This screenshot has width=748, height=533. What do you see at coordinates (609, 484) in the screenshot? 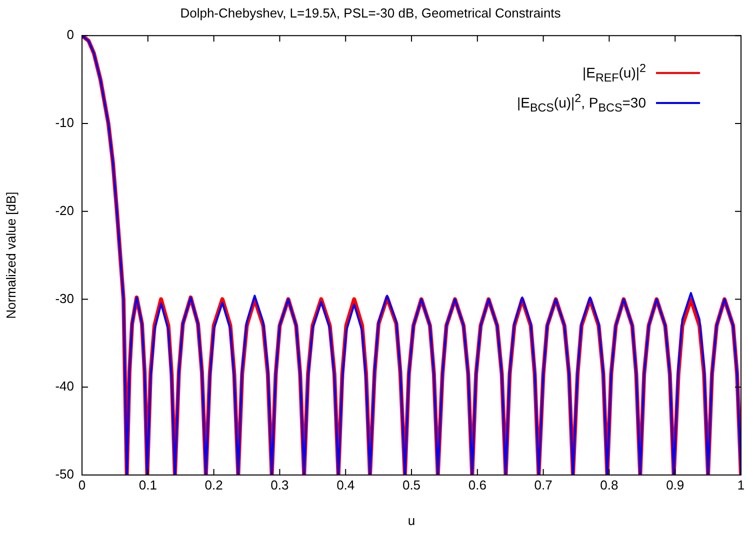
I see `x-tick-label: 0.8` at bounding box center [609, 484].